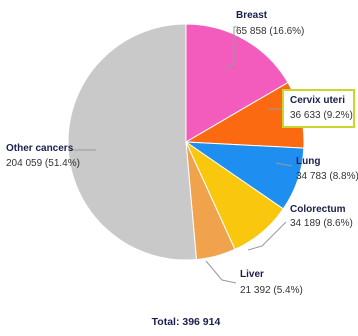 This screenshot has height=336, width=358. What do you see at coordinates (284, 164) in the screenshot?
I see `leader-line-lung` at bounding box center [284, 164].